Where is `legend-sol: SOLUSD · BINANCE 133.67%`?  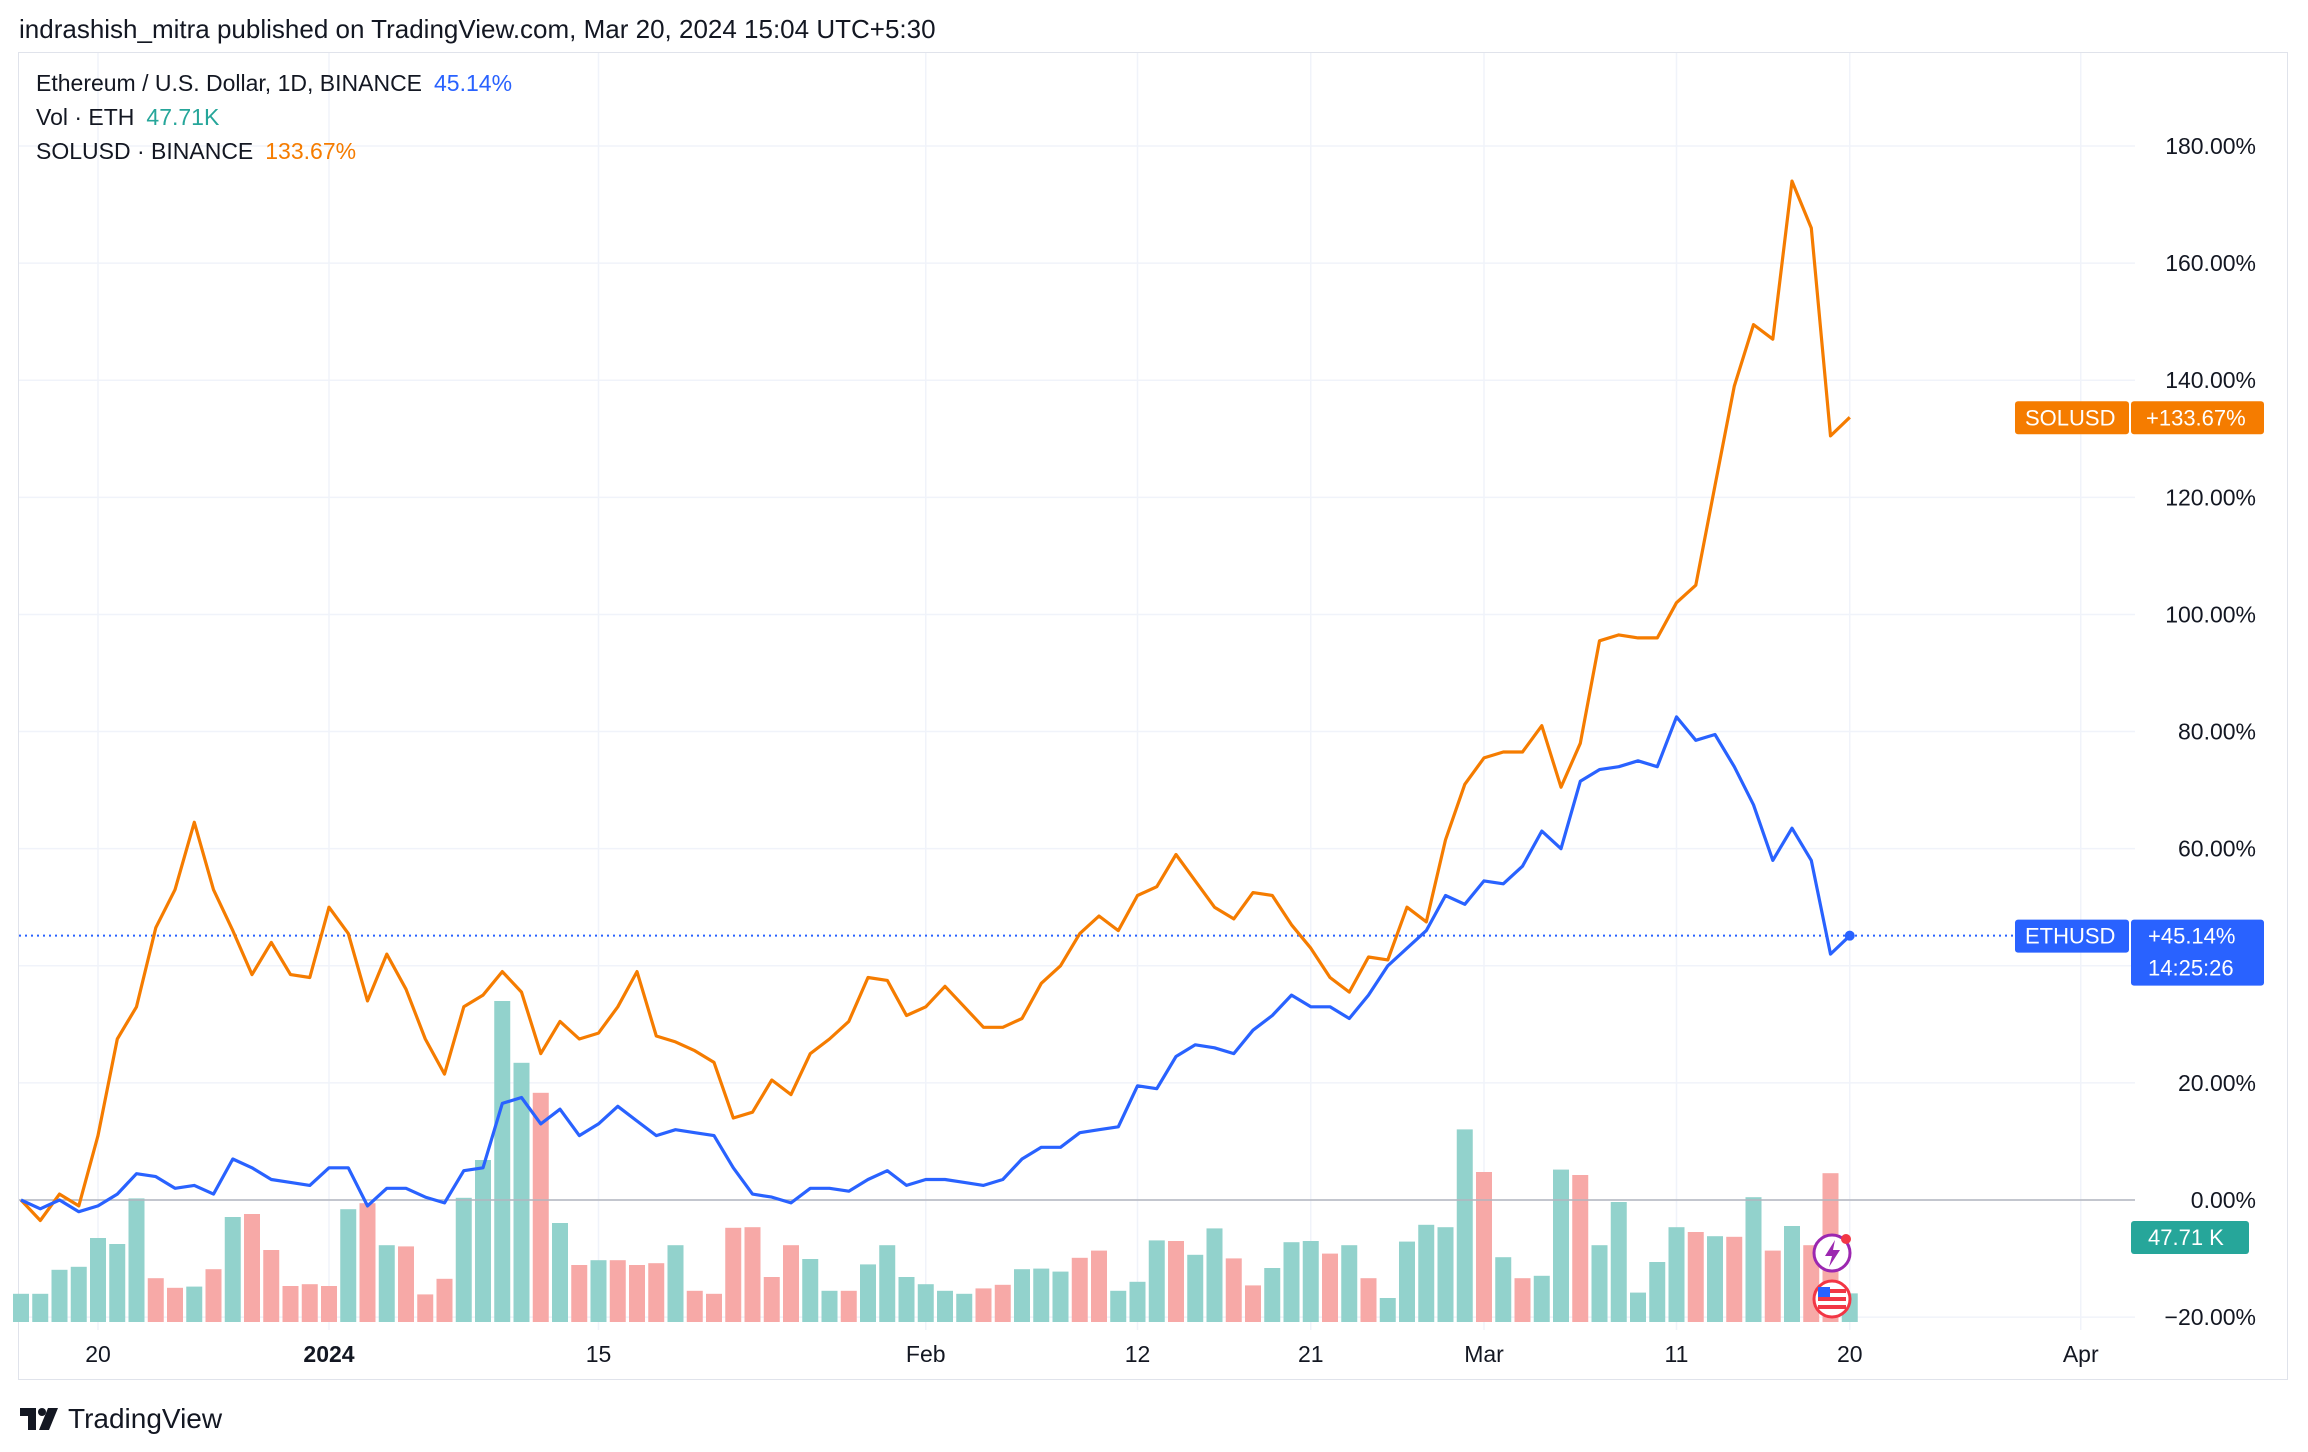
legend-sol: SOLUSD · BINANCE 133.67% is located at coordinates (196, 151).